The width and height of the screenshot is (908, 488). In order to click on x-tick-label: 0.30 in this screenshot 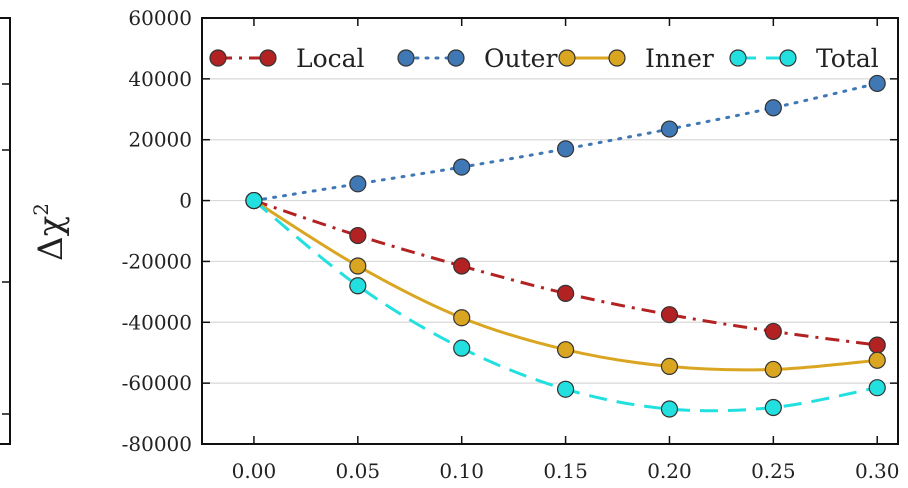, I will do `click(877, 471)`.